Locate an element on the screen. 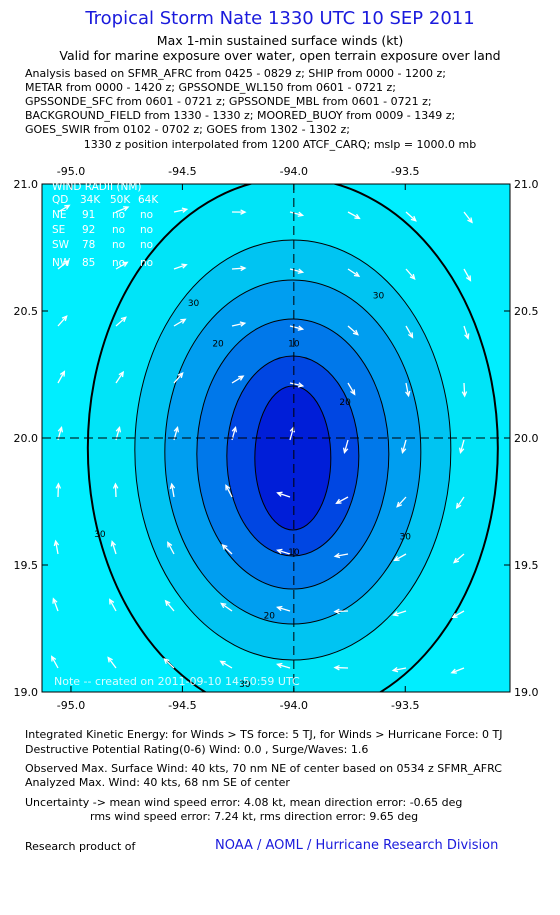 The image size is (560, 915). x-tick-label-top: -93.5 is located at coordinates (405, 171).